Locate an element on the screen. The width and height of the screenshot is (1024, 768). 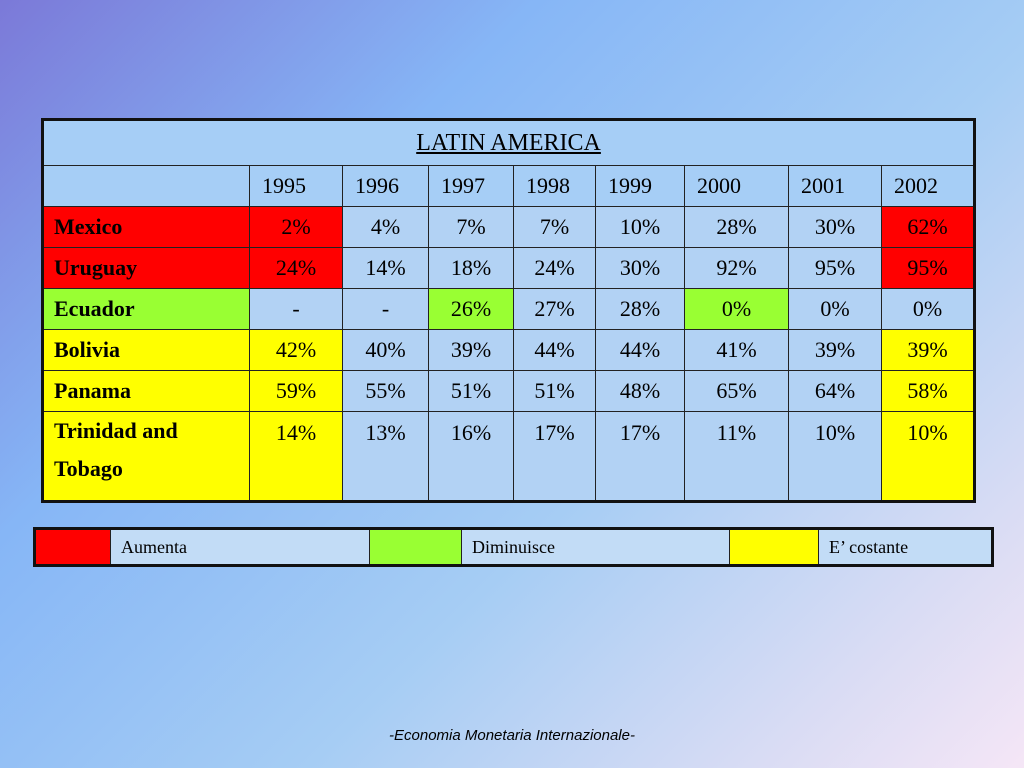
value-cell: 2% is located at coordinates (296, 227).